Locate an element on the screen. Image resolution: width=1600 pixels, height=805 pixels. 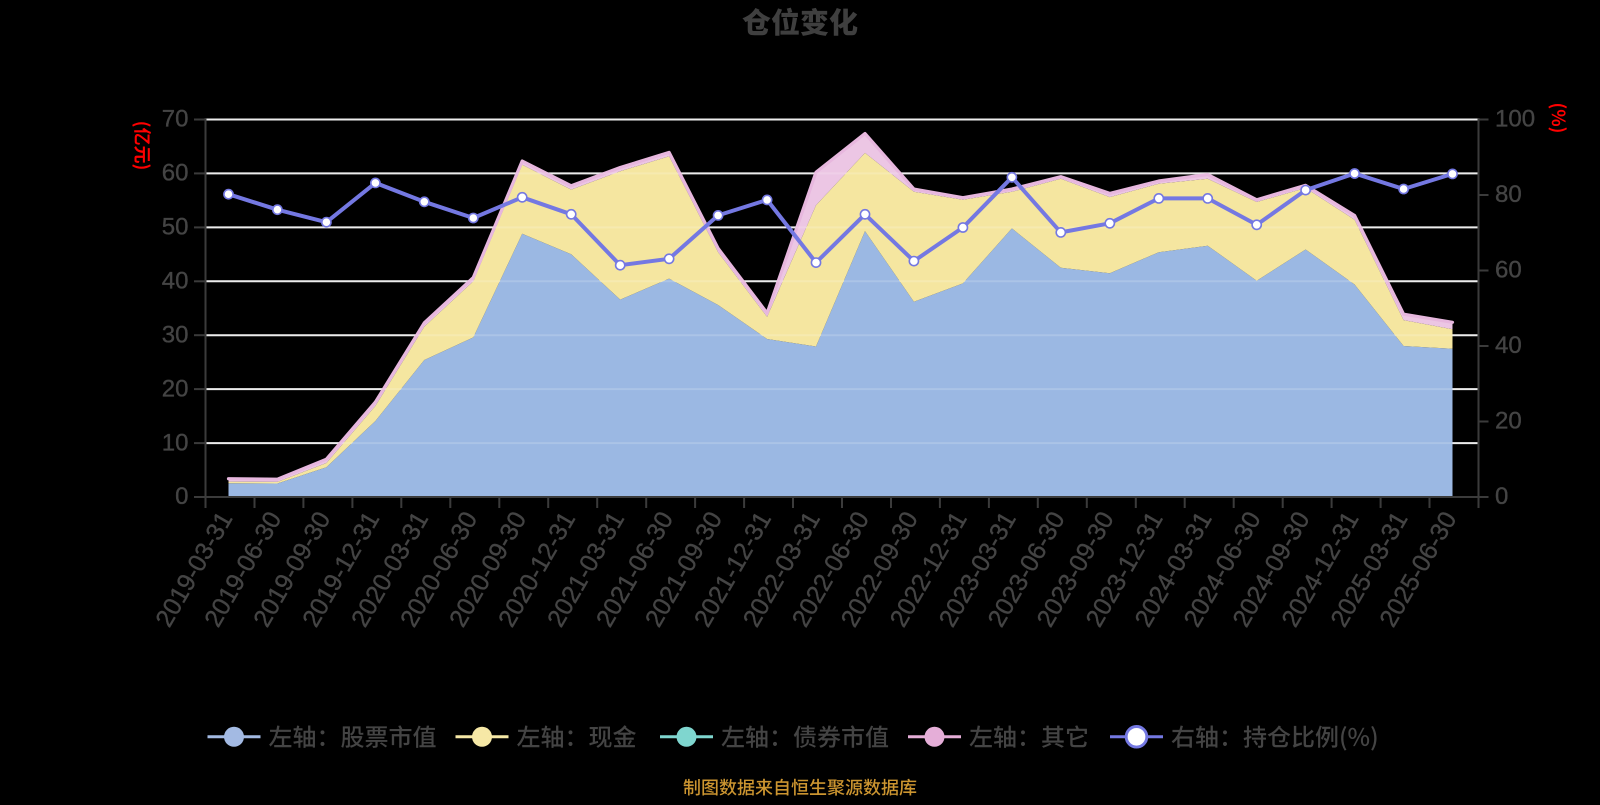
svg-text: 80 is located at coordinates (1508, 194).